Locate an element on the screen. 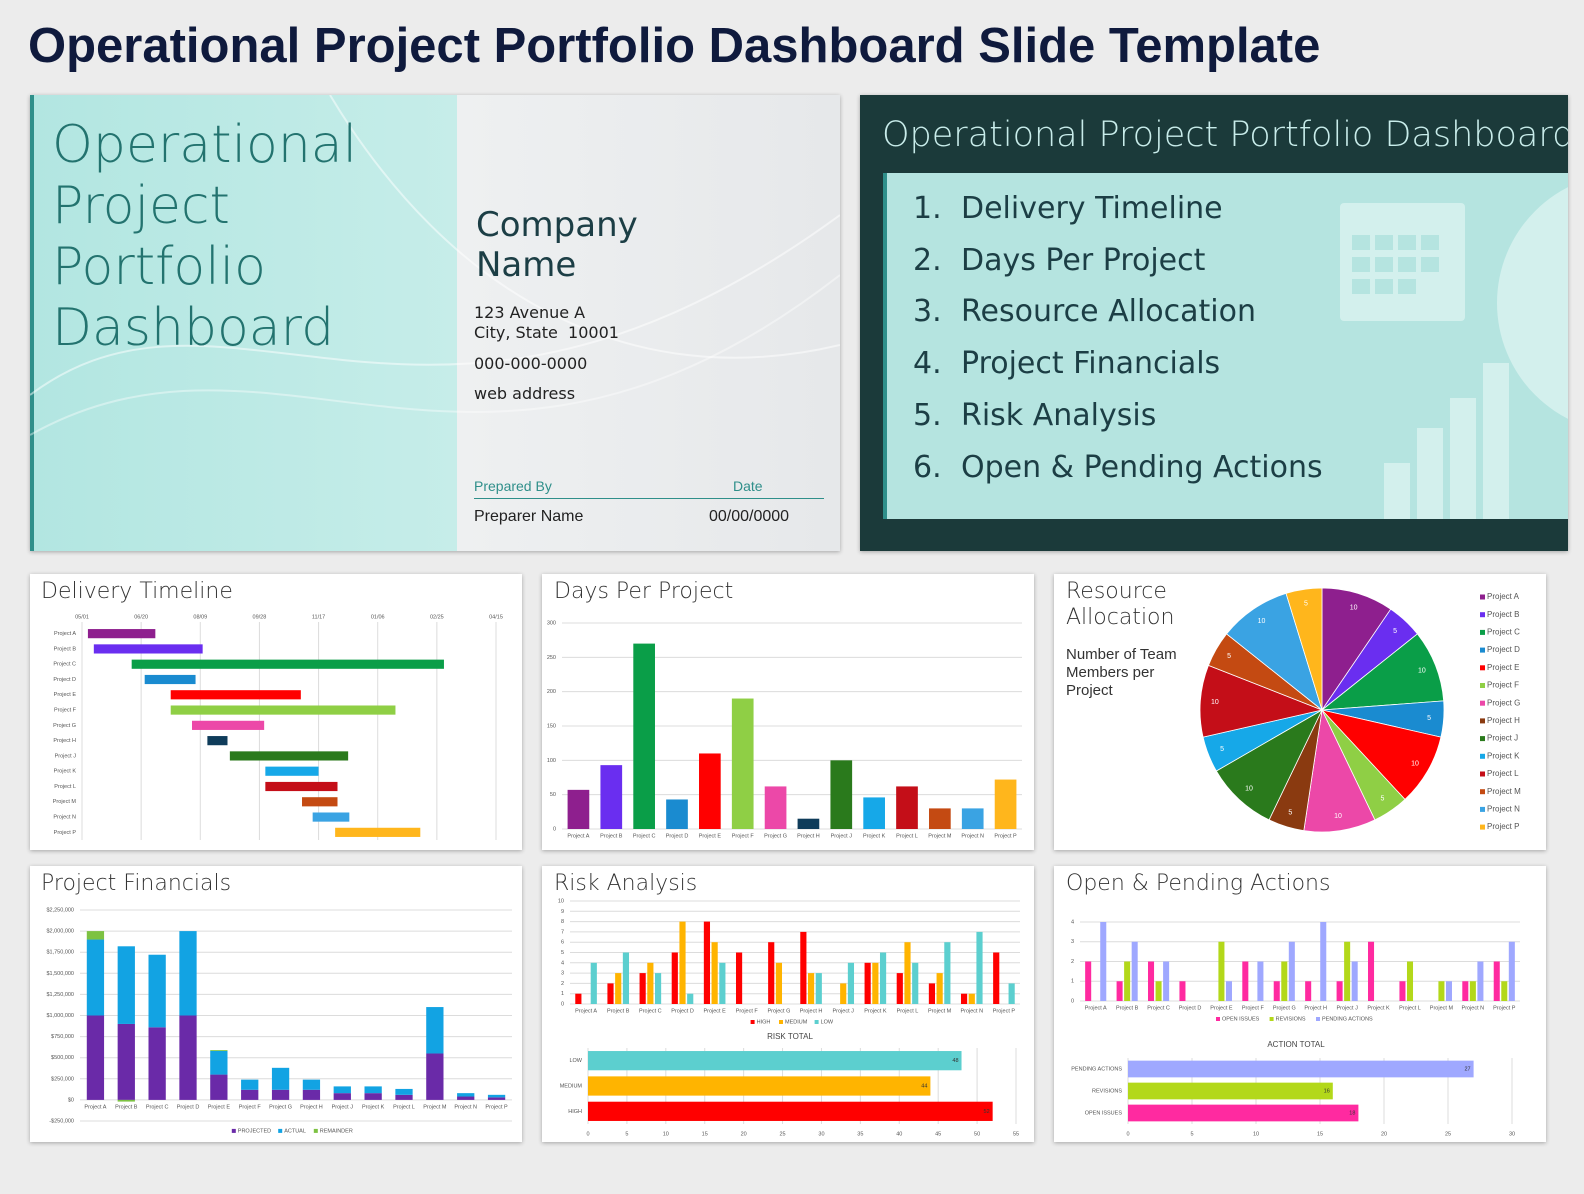 The width and height of the screenshot is (1584, 1194). x-tick-label: 09/28 is located at coordinates (260, 617).